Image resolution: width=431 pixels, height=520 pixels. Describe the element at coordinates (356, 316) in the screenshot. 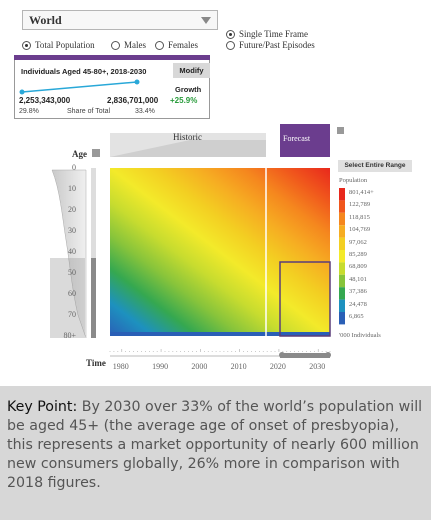

I see `legend-value: 6,865` at that location.